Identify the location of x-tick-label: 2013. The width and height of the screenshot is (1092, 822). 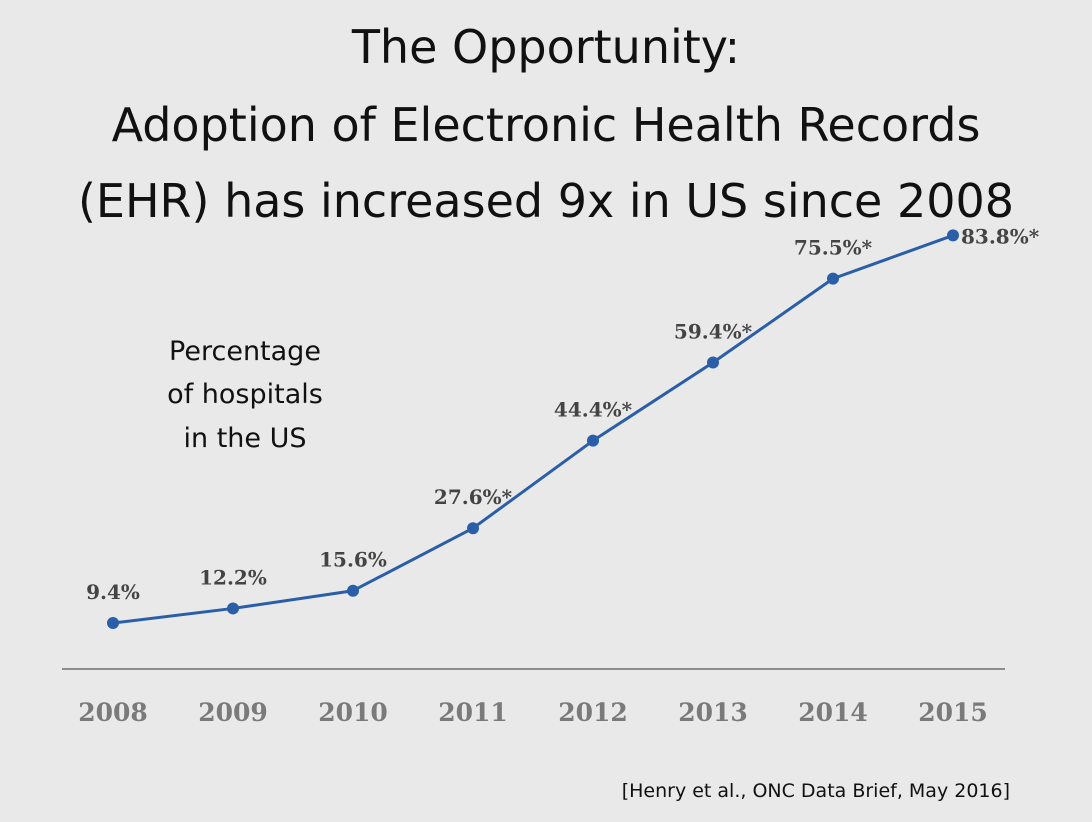
(713, 712).